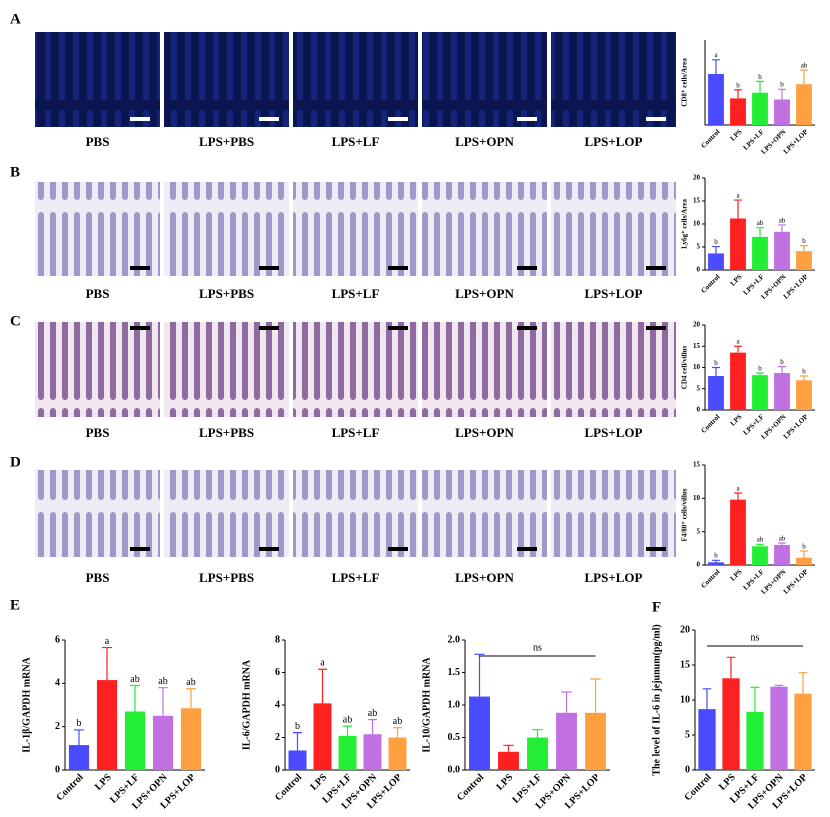 This screenshot has height=817, width=830. I want to click on panel-label: B, so click(15, 172).